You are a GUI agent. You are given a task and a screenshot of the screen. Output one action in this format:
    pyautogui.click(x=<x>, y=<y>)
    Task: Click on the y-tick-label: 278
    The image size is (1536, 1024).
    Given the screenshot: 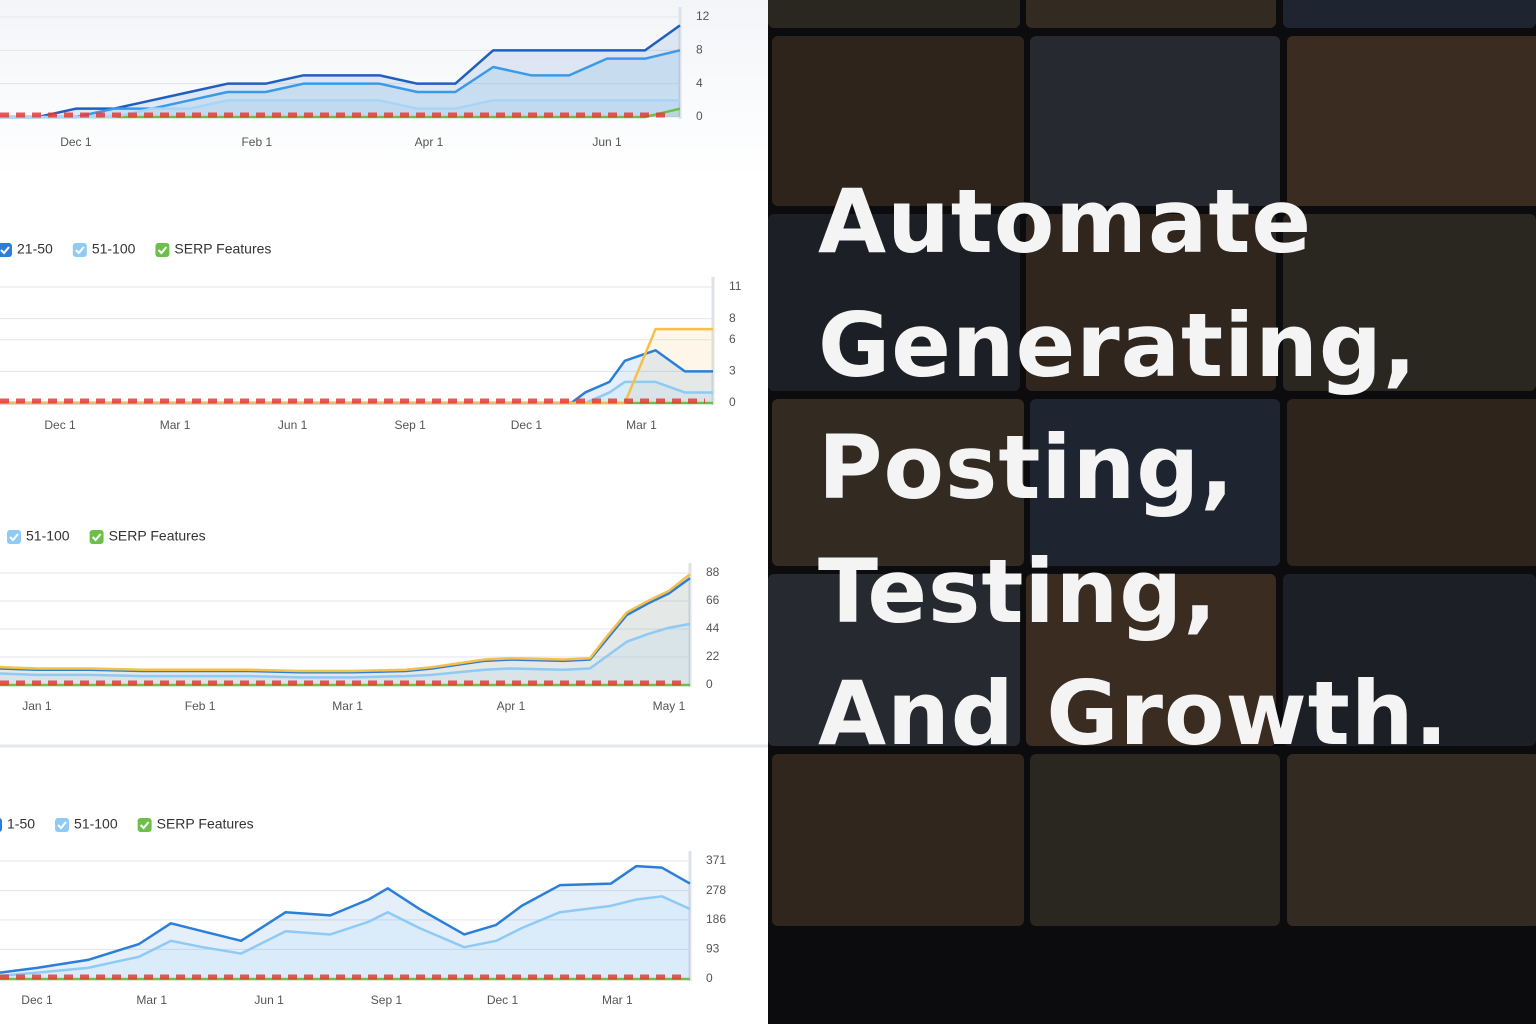 What is the action you would take?
    pyautogui.click(x=716, y=890)
    